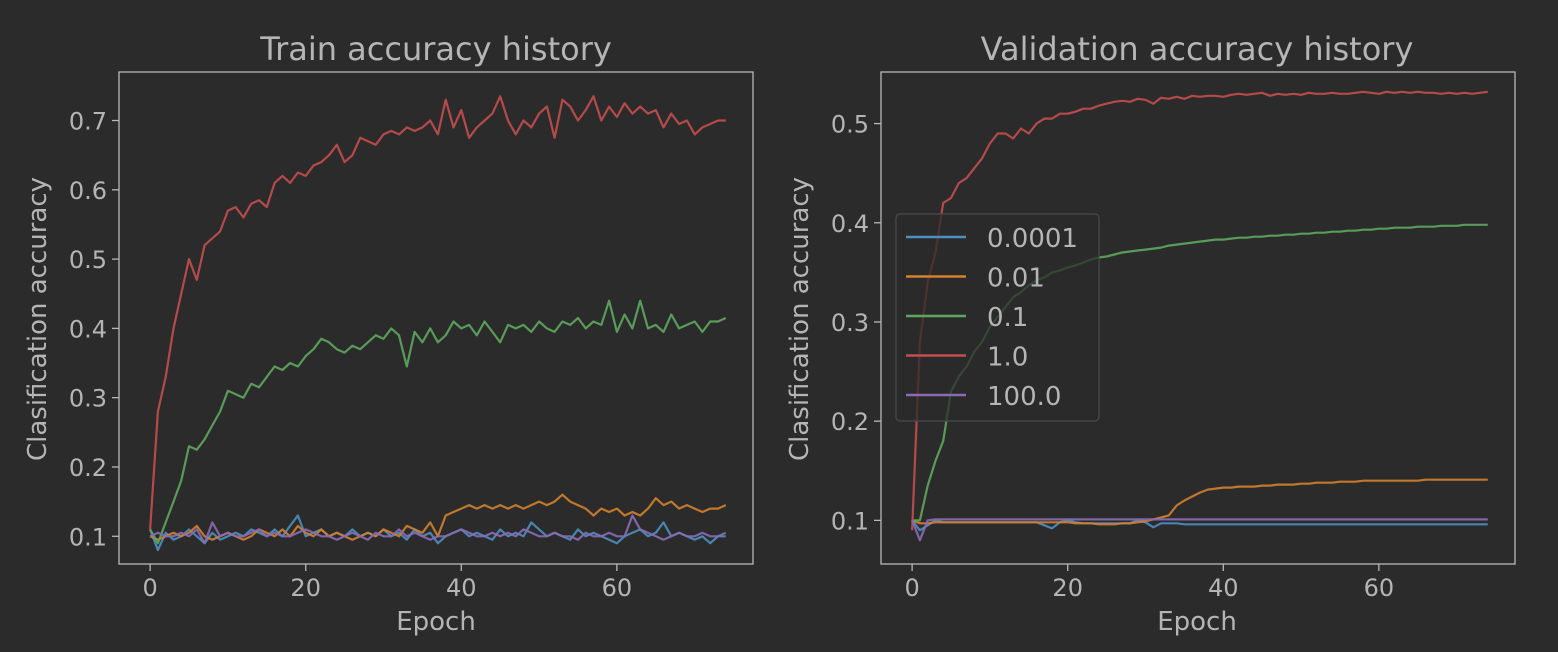  I want to click on chart-title: Validation accuracy history, so click(1197, 49).